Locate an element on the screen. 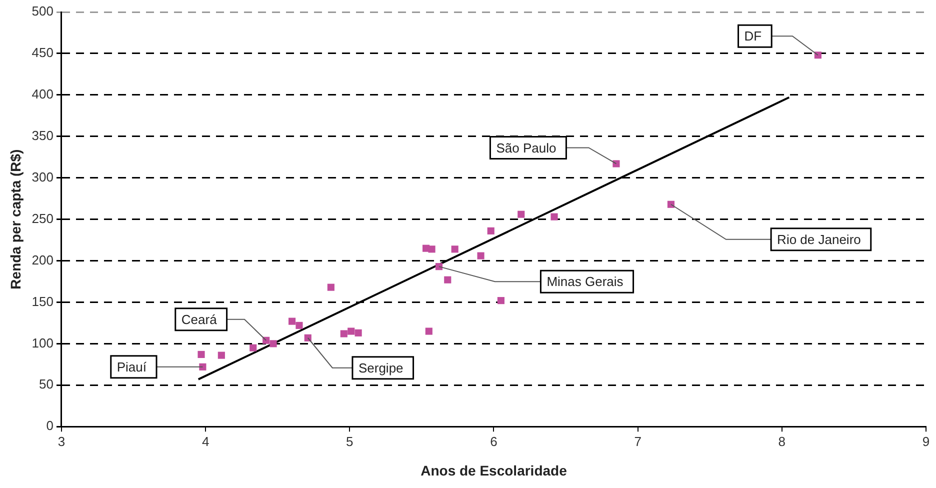  y-tick-label: 100 is located at coordinates (43, 342).